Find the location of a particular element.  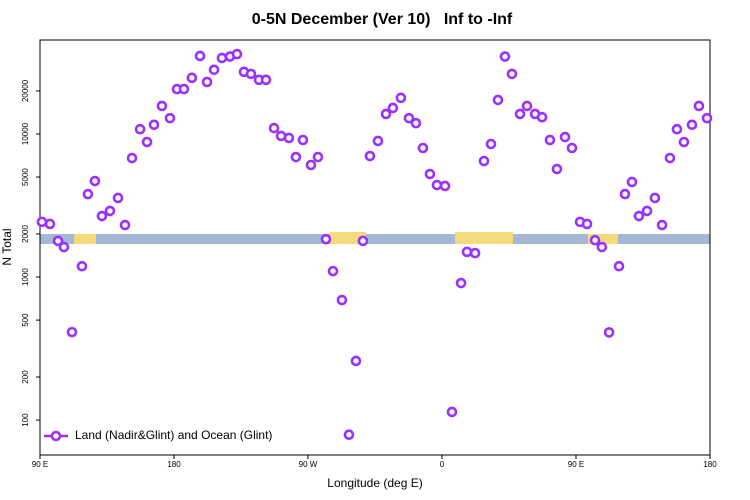

y-tick-label: 5000 is located at coordinates (25, 177).